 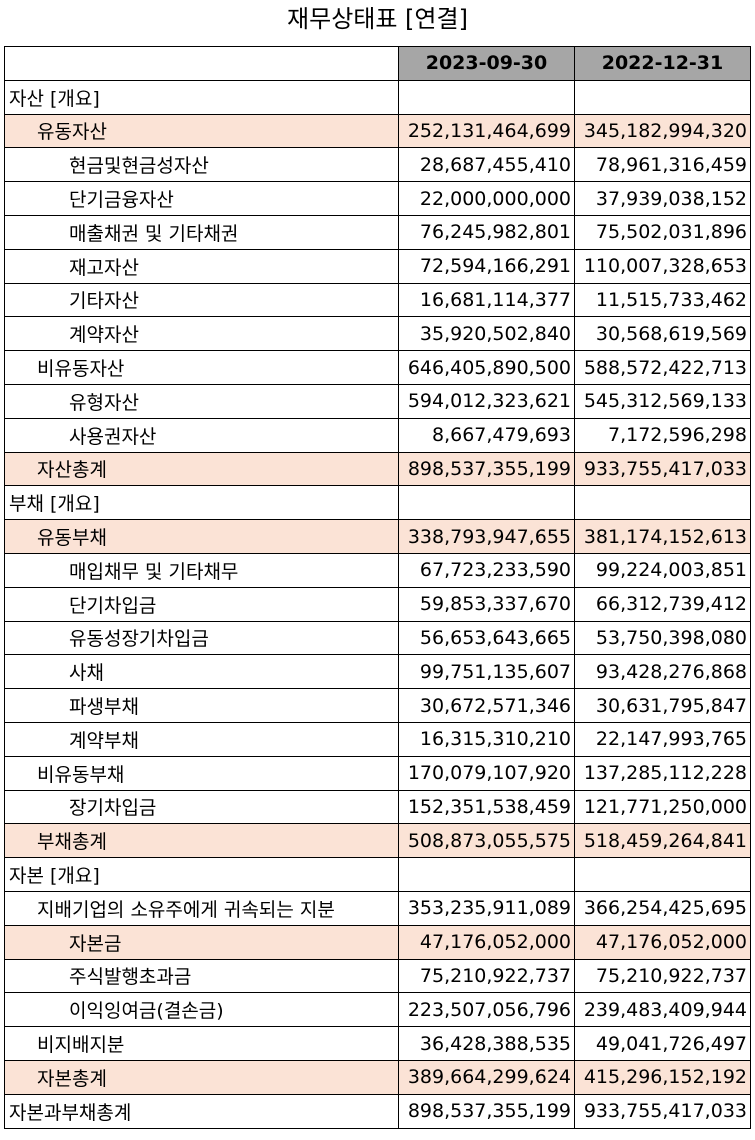 I want to click on row-label: 단기차입금, so click(x=201, y=604).